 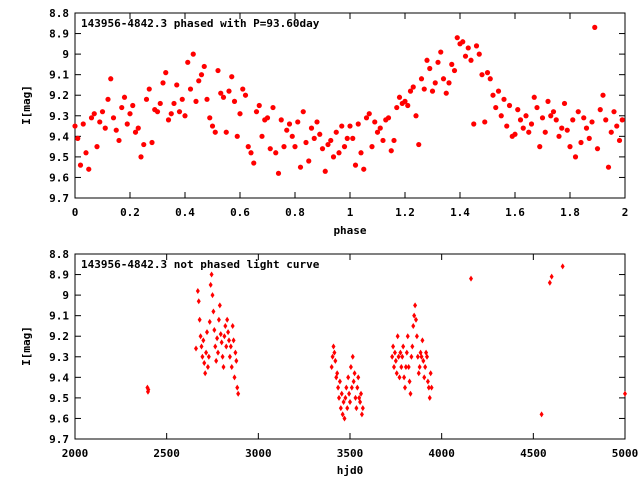 I want to click on unphased-x-tick-label: 5000, so click(x=625, y=453).